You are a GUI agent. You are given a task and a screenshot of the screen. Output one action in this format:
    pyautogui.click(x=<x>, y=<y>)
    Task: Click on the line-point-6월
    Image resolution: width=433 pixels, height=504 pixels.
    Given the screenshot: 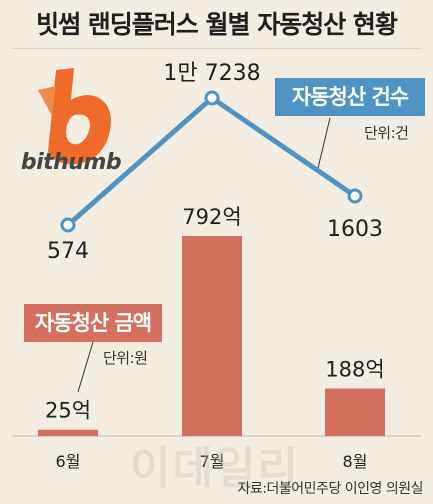 What is the action you would take?
    pyautogui.click(x=68, y=225)
    